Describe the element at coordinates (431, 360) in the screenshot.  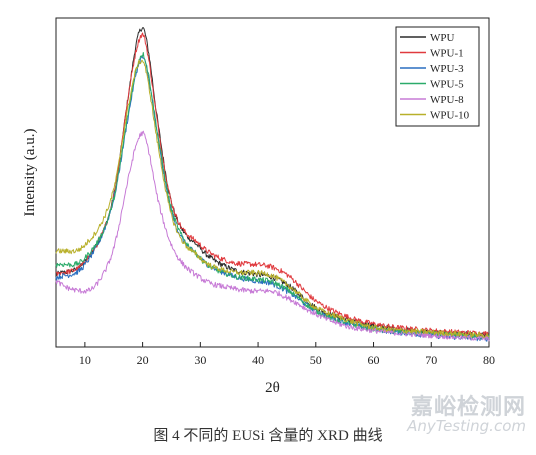
I see `x-tick-label: 70` at that location.